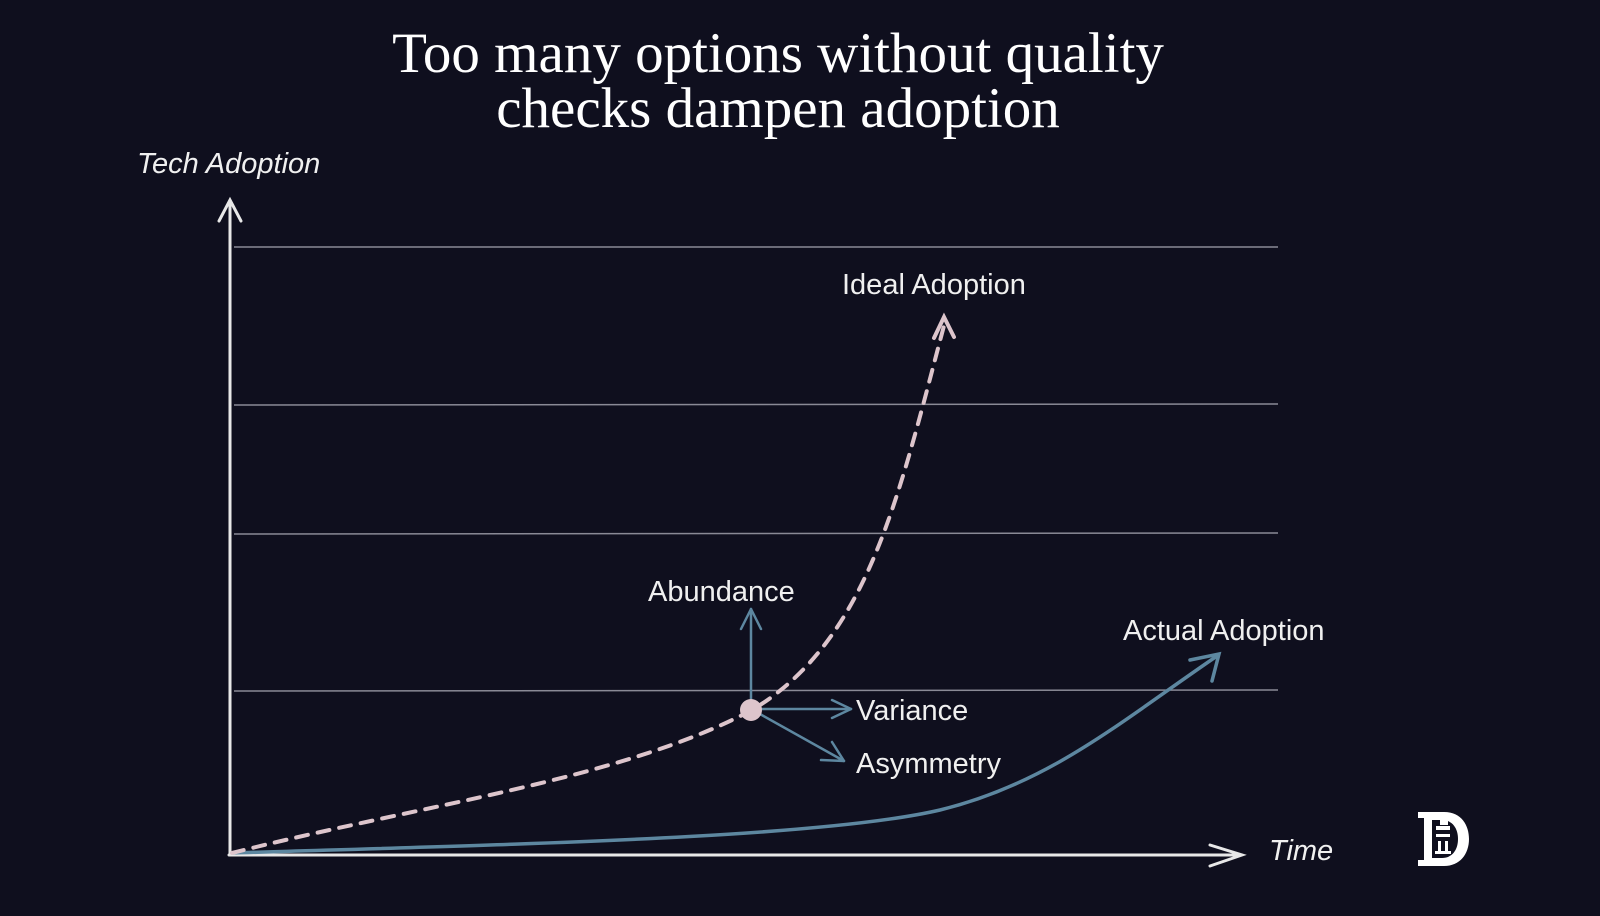 Image resolution: width=1600 pixels, height=916 pixels. What do you see at coordinates (751, 619) in the screenshot?
I see `abundance-arrowhead` at bounding box center [751, 619].